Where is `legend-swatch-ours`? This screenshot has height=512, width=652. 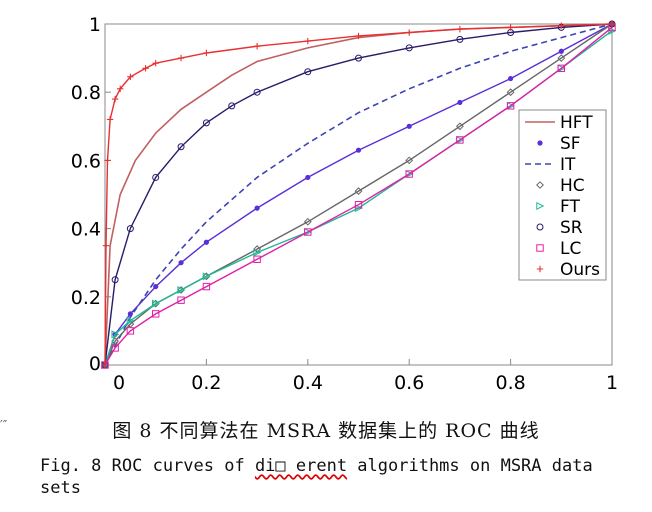
legend-swatch-ours is located at coordinates (540, 269).